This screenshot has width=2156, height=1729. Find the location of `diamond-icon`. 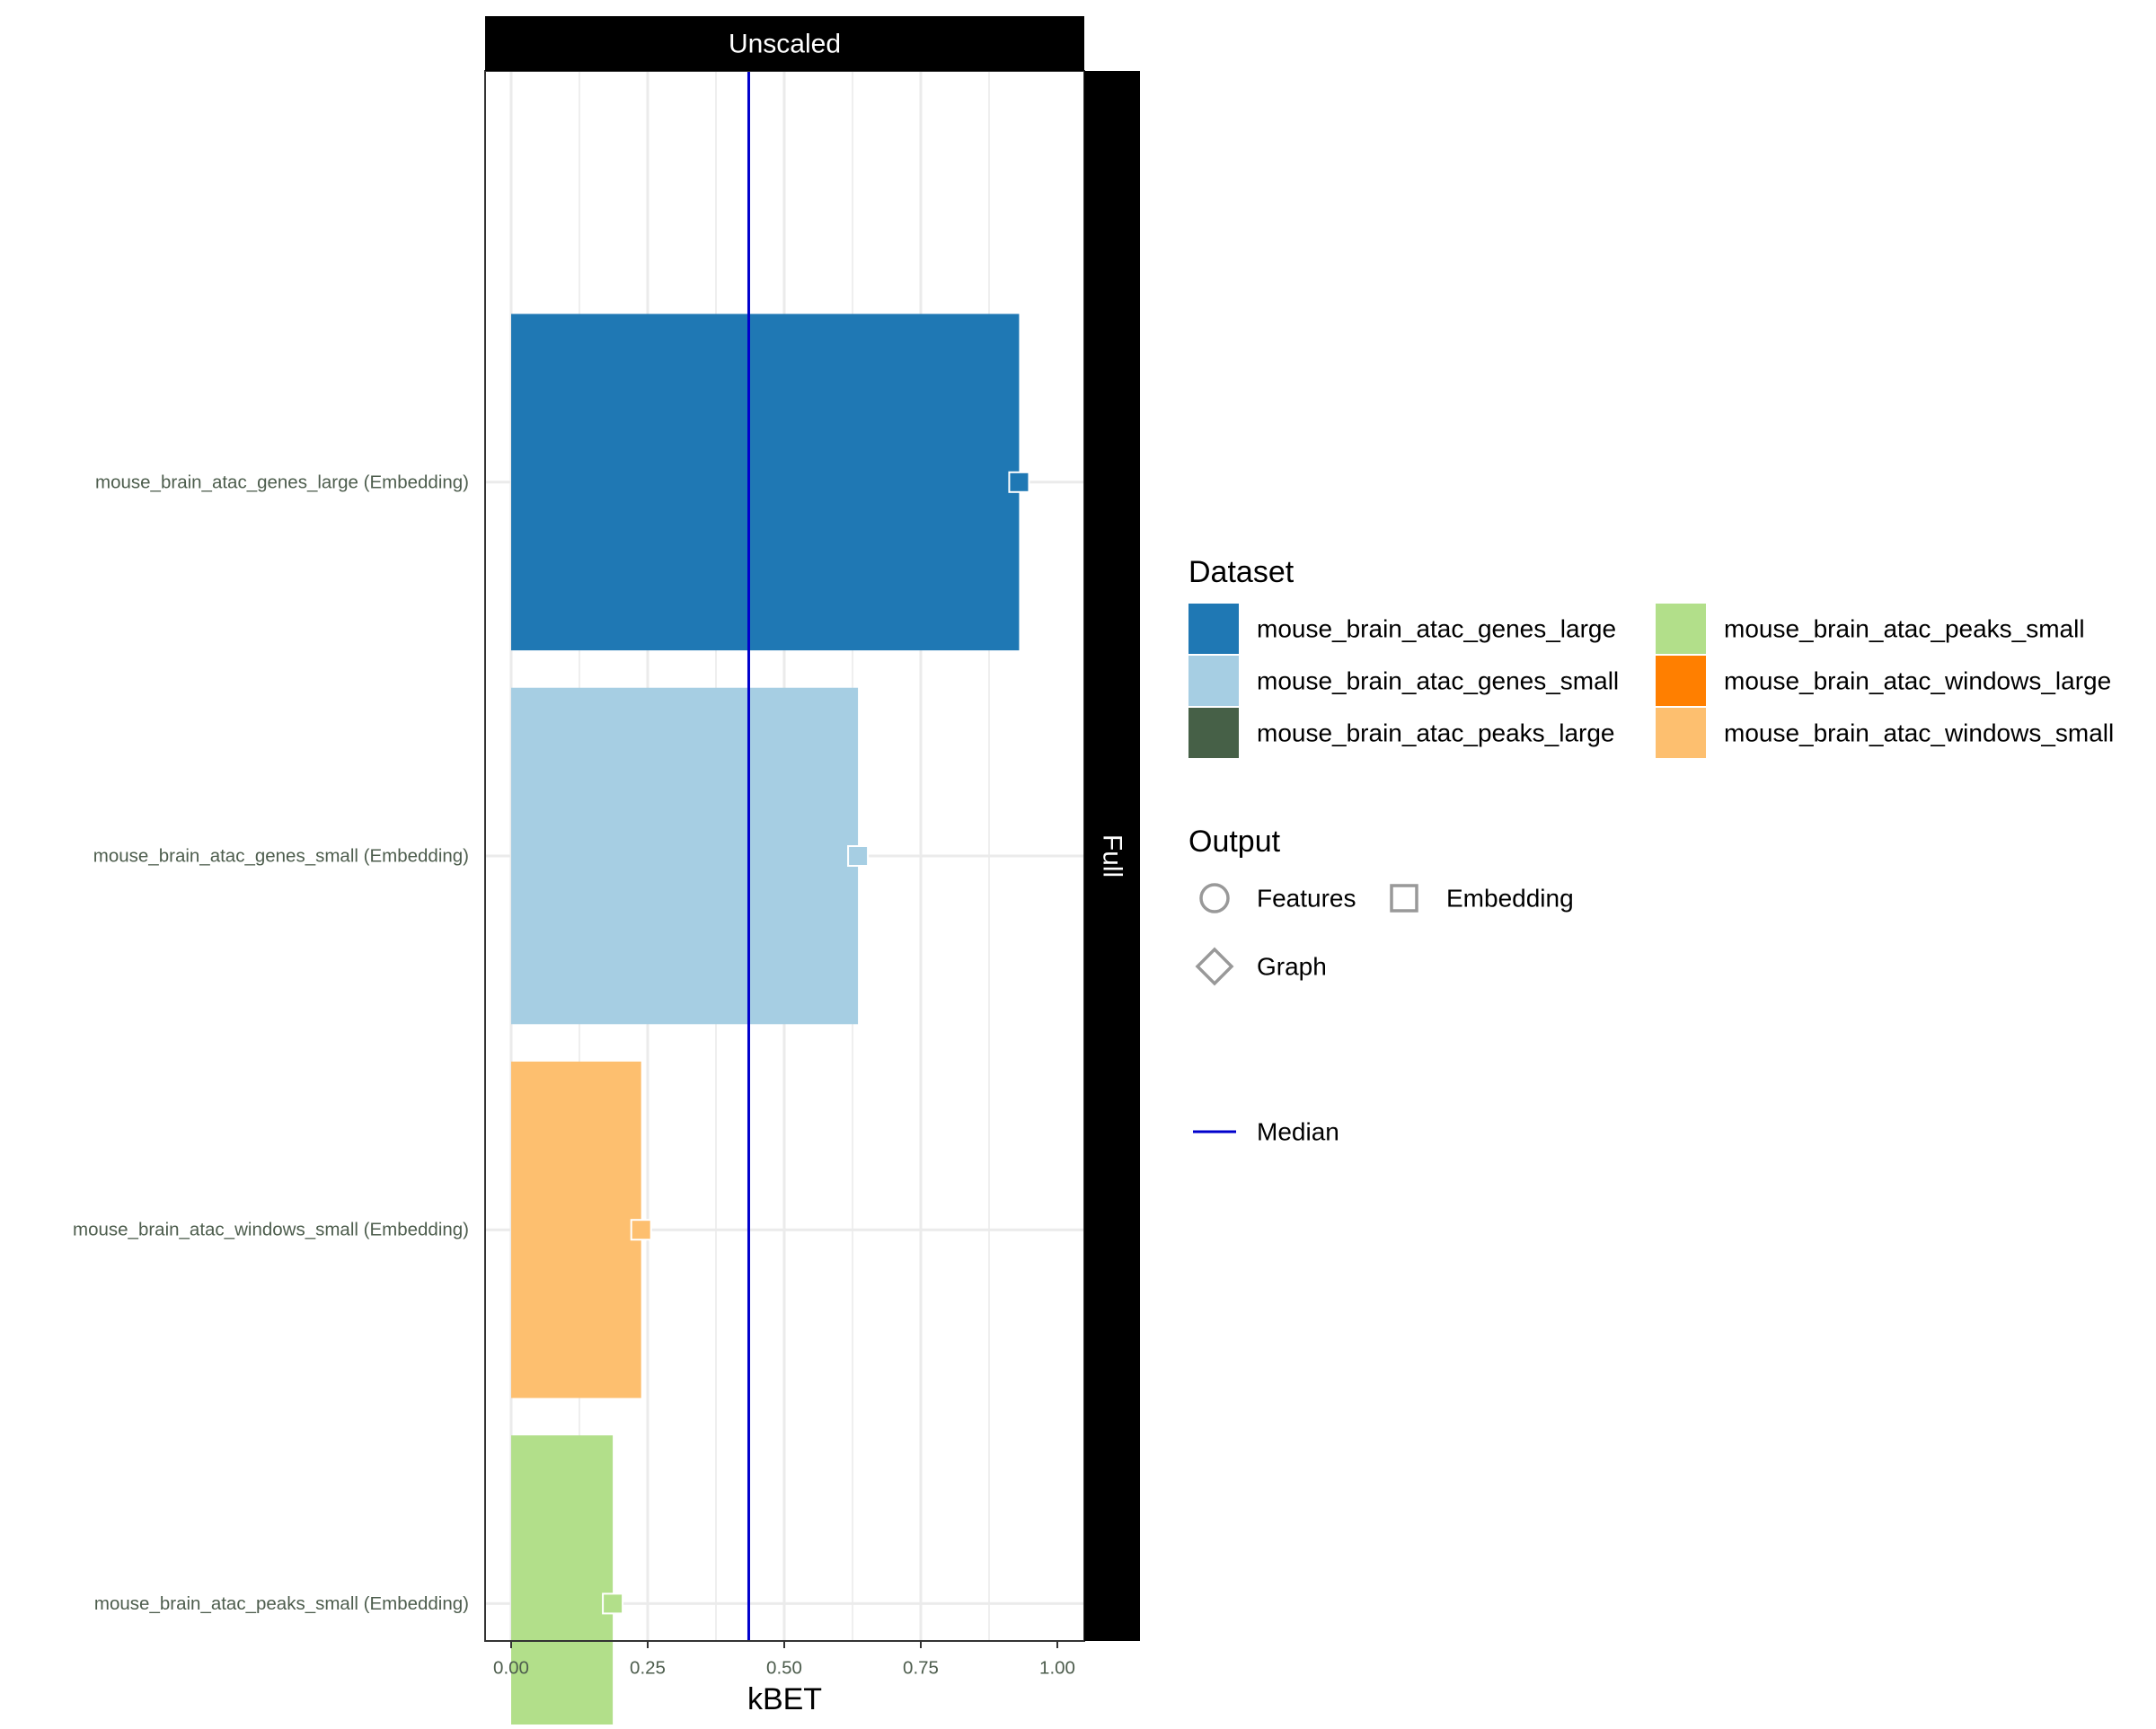

diamond-icon is located at coordinates (1215, 966).